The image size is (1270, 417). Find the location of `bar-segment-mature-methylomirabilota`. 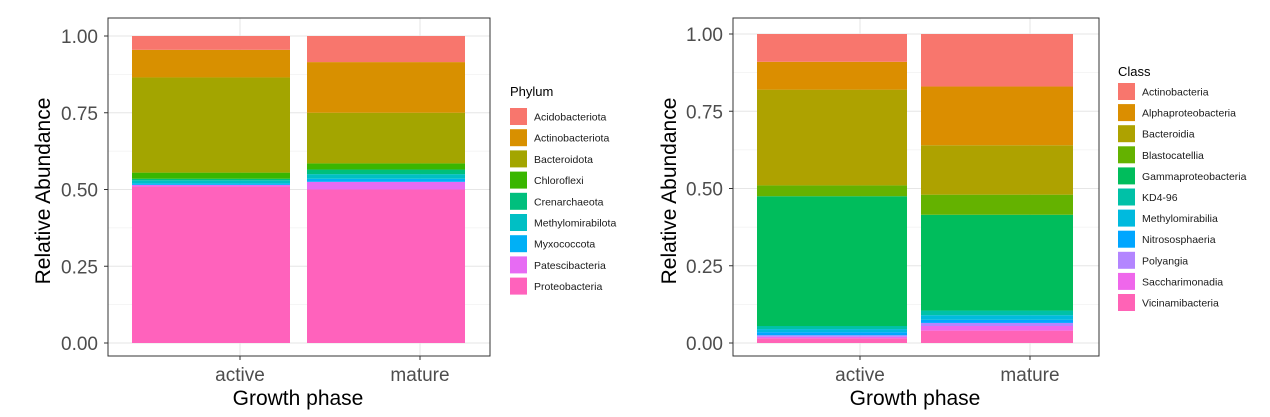

bar-segment-mature-methylomirabilota is located at coordinates (386, 176).